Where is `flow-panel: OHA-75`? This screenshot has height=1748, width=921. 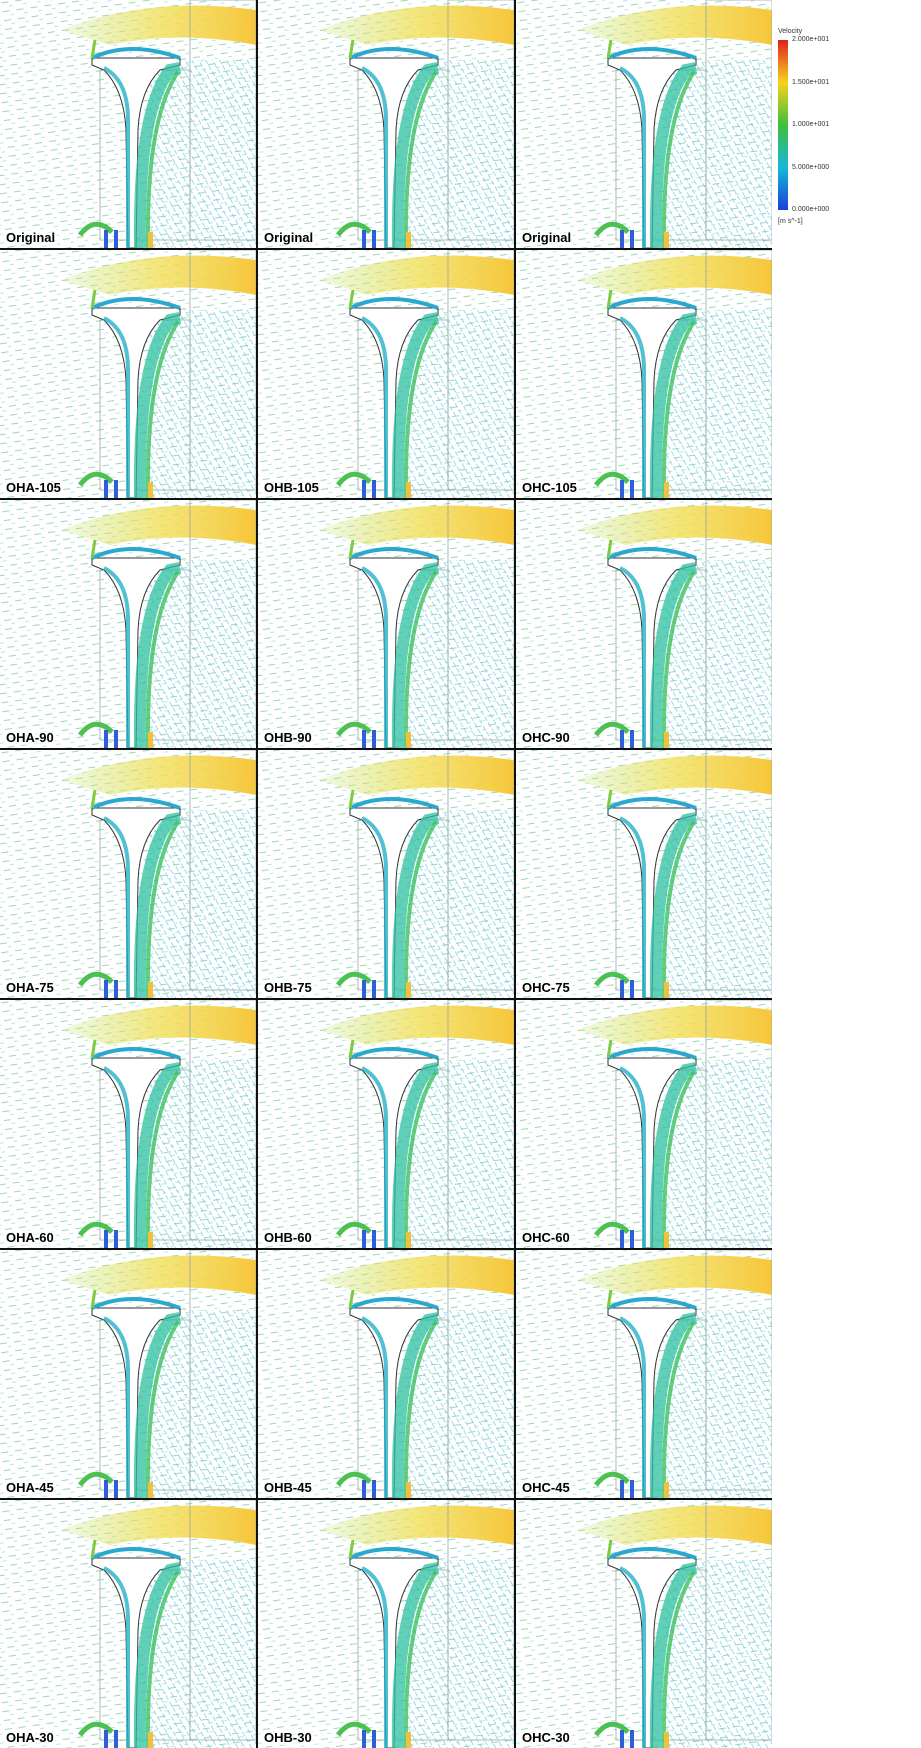 flow-panel: OHA-75 is located at coordinates (128, 874).